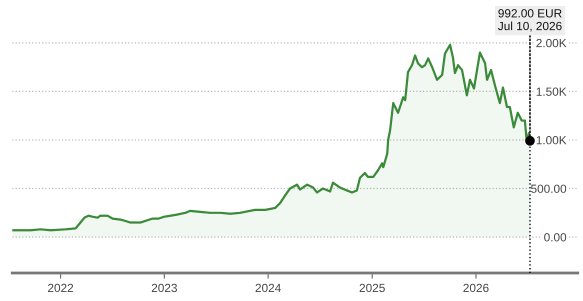 Image resolution: width=583 pixels, height=301 pixels. What do you see at coordinates (551, 91) in the screenshot?
I see `y-tick-label: 1.50K` at bounding box center [551, 91].